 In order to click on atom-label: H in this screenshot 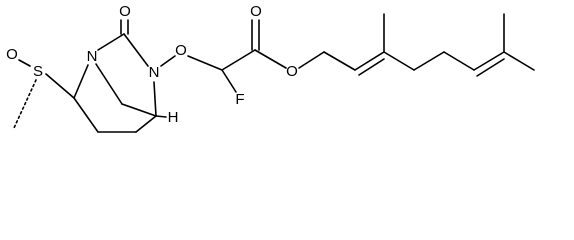, I will do `click(173, 117)`.